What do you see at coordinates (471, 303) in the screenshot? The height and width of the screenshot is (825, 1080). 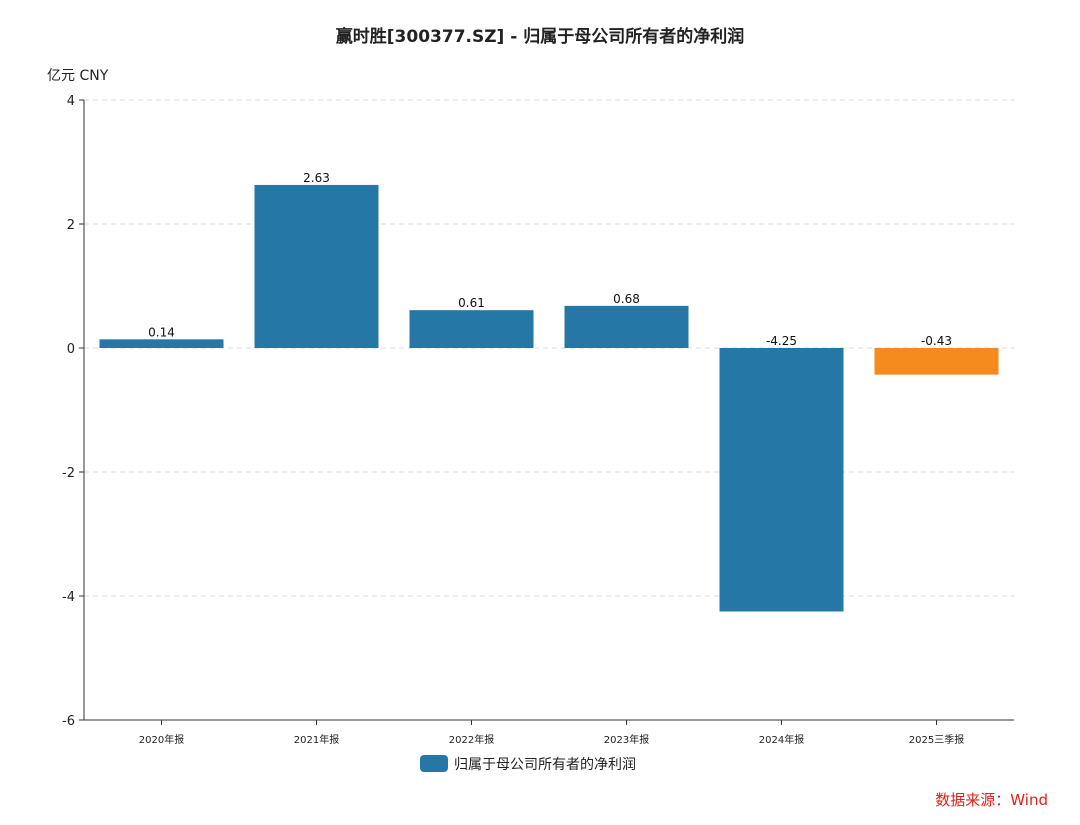 I see `data-label: 0.61` at bounding box center [471, 303].